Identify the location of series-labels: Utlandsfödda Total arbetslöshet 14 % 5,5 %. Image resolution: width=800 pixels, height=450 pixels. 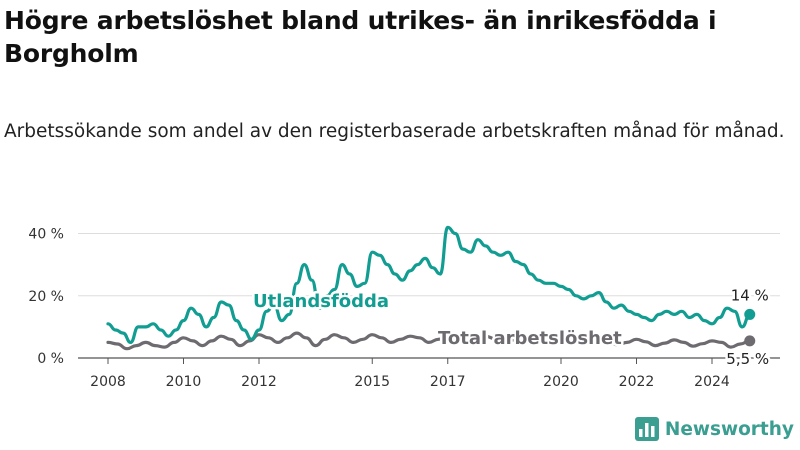
(511, 327).